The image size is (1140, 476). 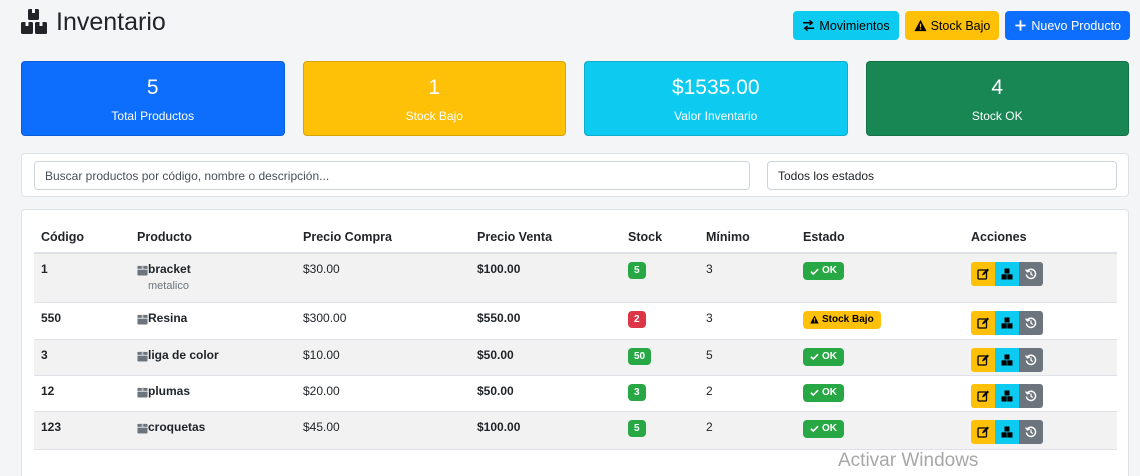 What do you see at coordinates (152, 87) in the screenshot?
I see `stat-value: 5` at bounding box center [152, 87].